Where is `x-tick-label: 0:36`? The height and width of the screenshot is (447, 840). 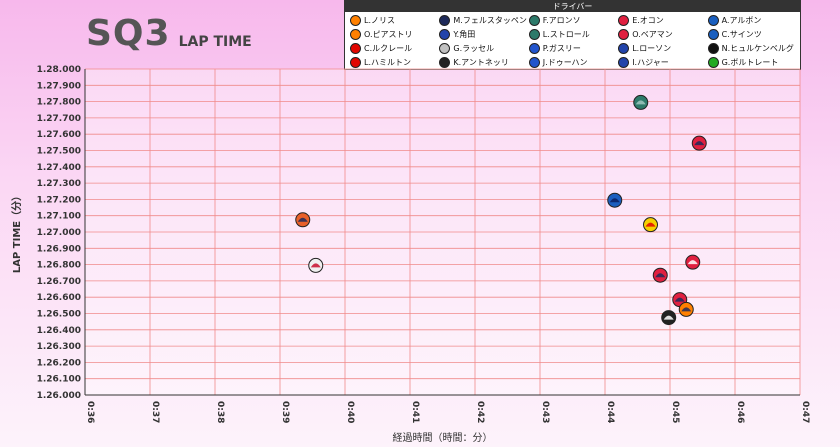 x-tick-label: 0:36 is located at coordinates (90, 412).